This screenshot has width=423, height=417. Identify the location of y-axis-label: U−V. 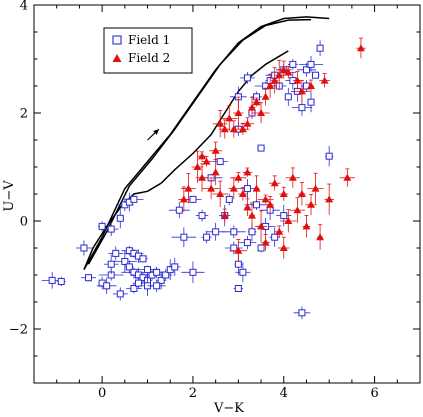
(9, 196).